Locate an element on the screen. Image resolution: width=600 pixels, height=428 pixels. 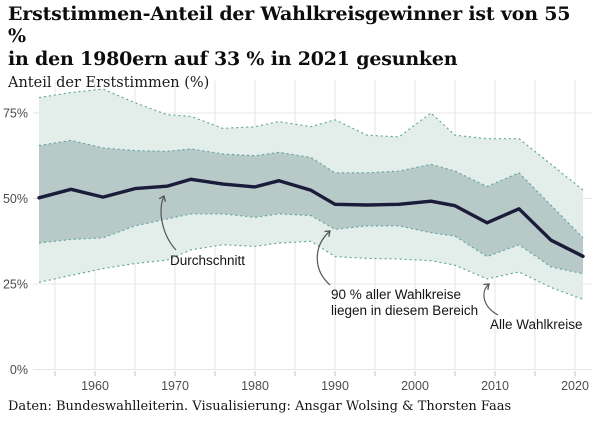
x-axis-label: 1990 is located at coordinates (335, 386).